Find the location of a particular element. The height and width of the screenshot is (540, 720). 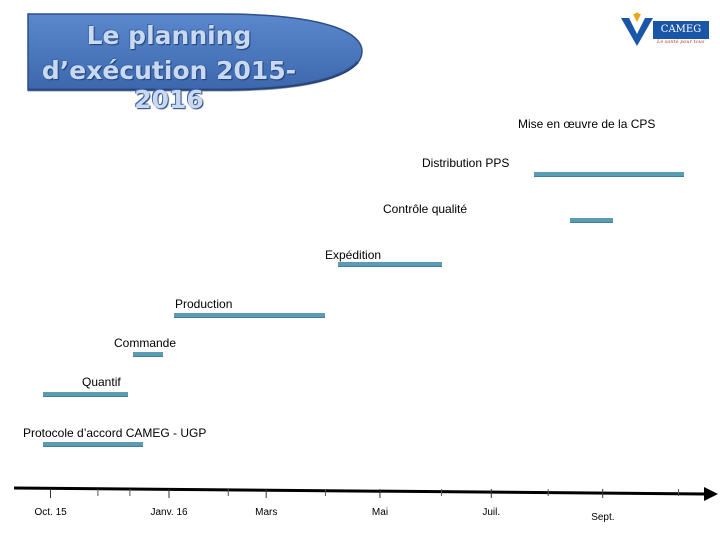

page-title-line-1: Le planning is located at coordinates (169, 35).